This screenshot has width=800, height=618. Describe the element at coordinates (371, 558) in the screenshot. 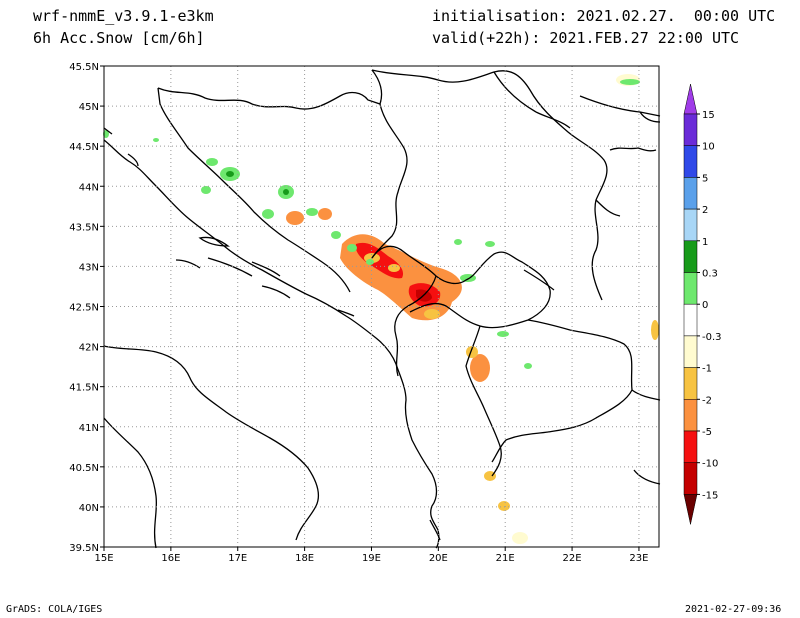

I see `lon-tick-label: 19E` at that location.